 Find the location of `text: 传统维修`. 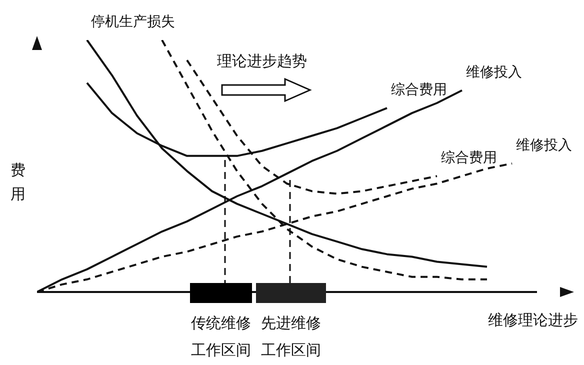

text: 传统维修 is located at coordinates (221, 323).